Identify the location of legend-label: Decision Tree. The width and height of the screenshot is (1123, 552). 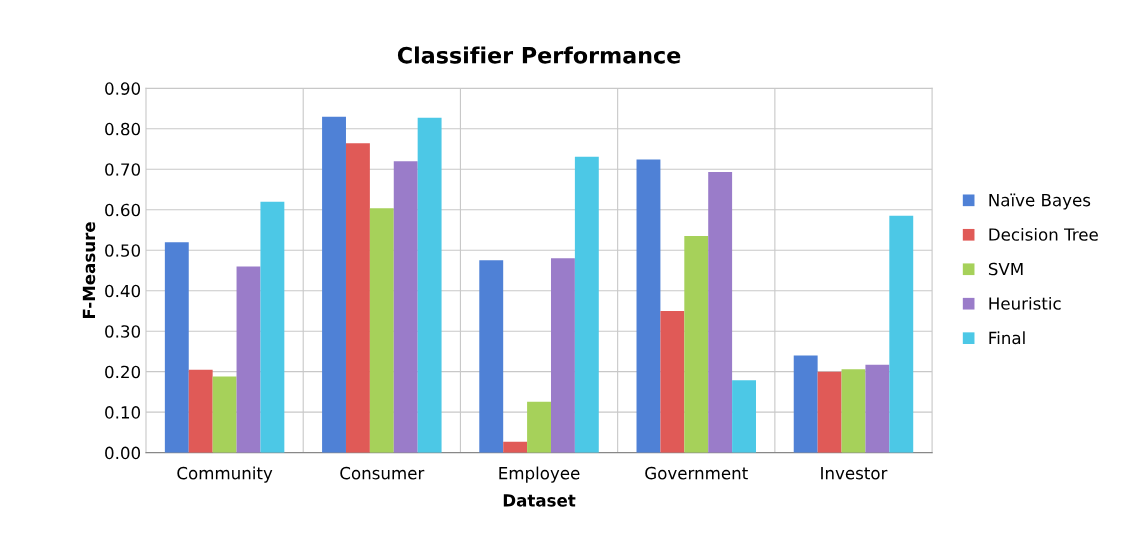
(1043, 234).